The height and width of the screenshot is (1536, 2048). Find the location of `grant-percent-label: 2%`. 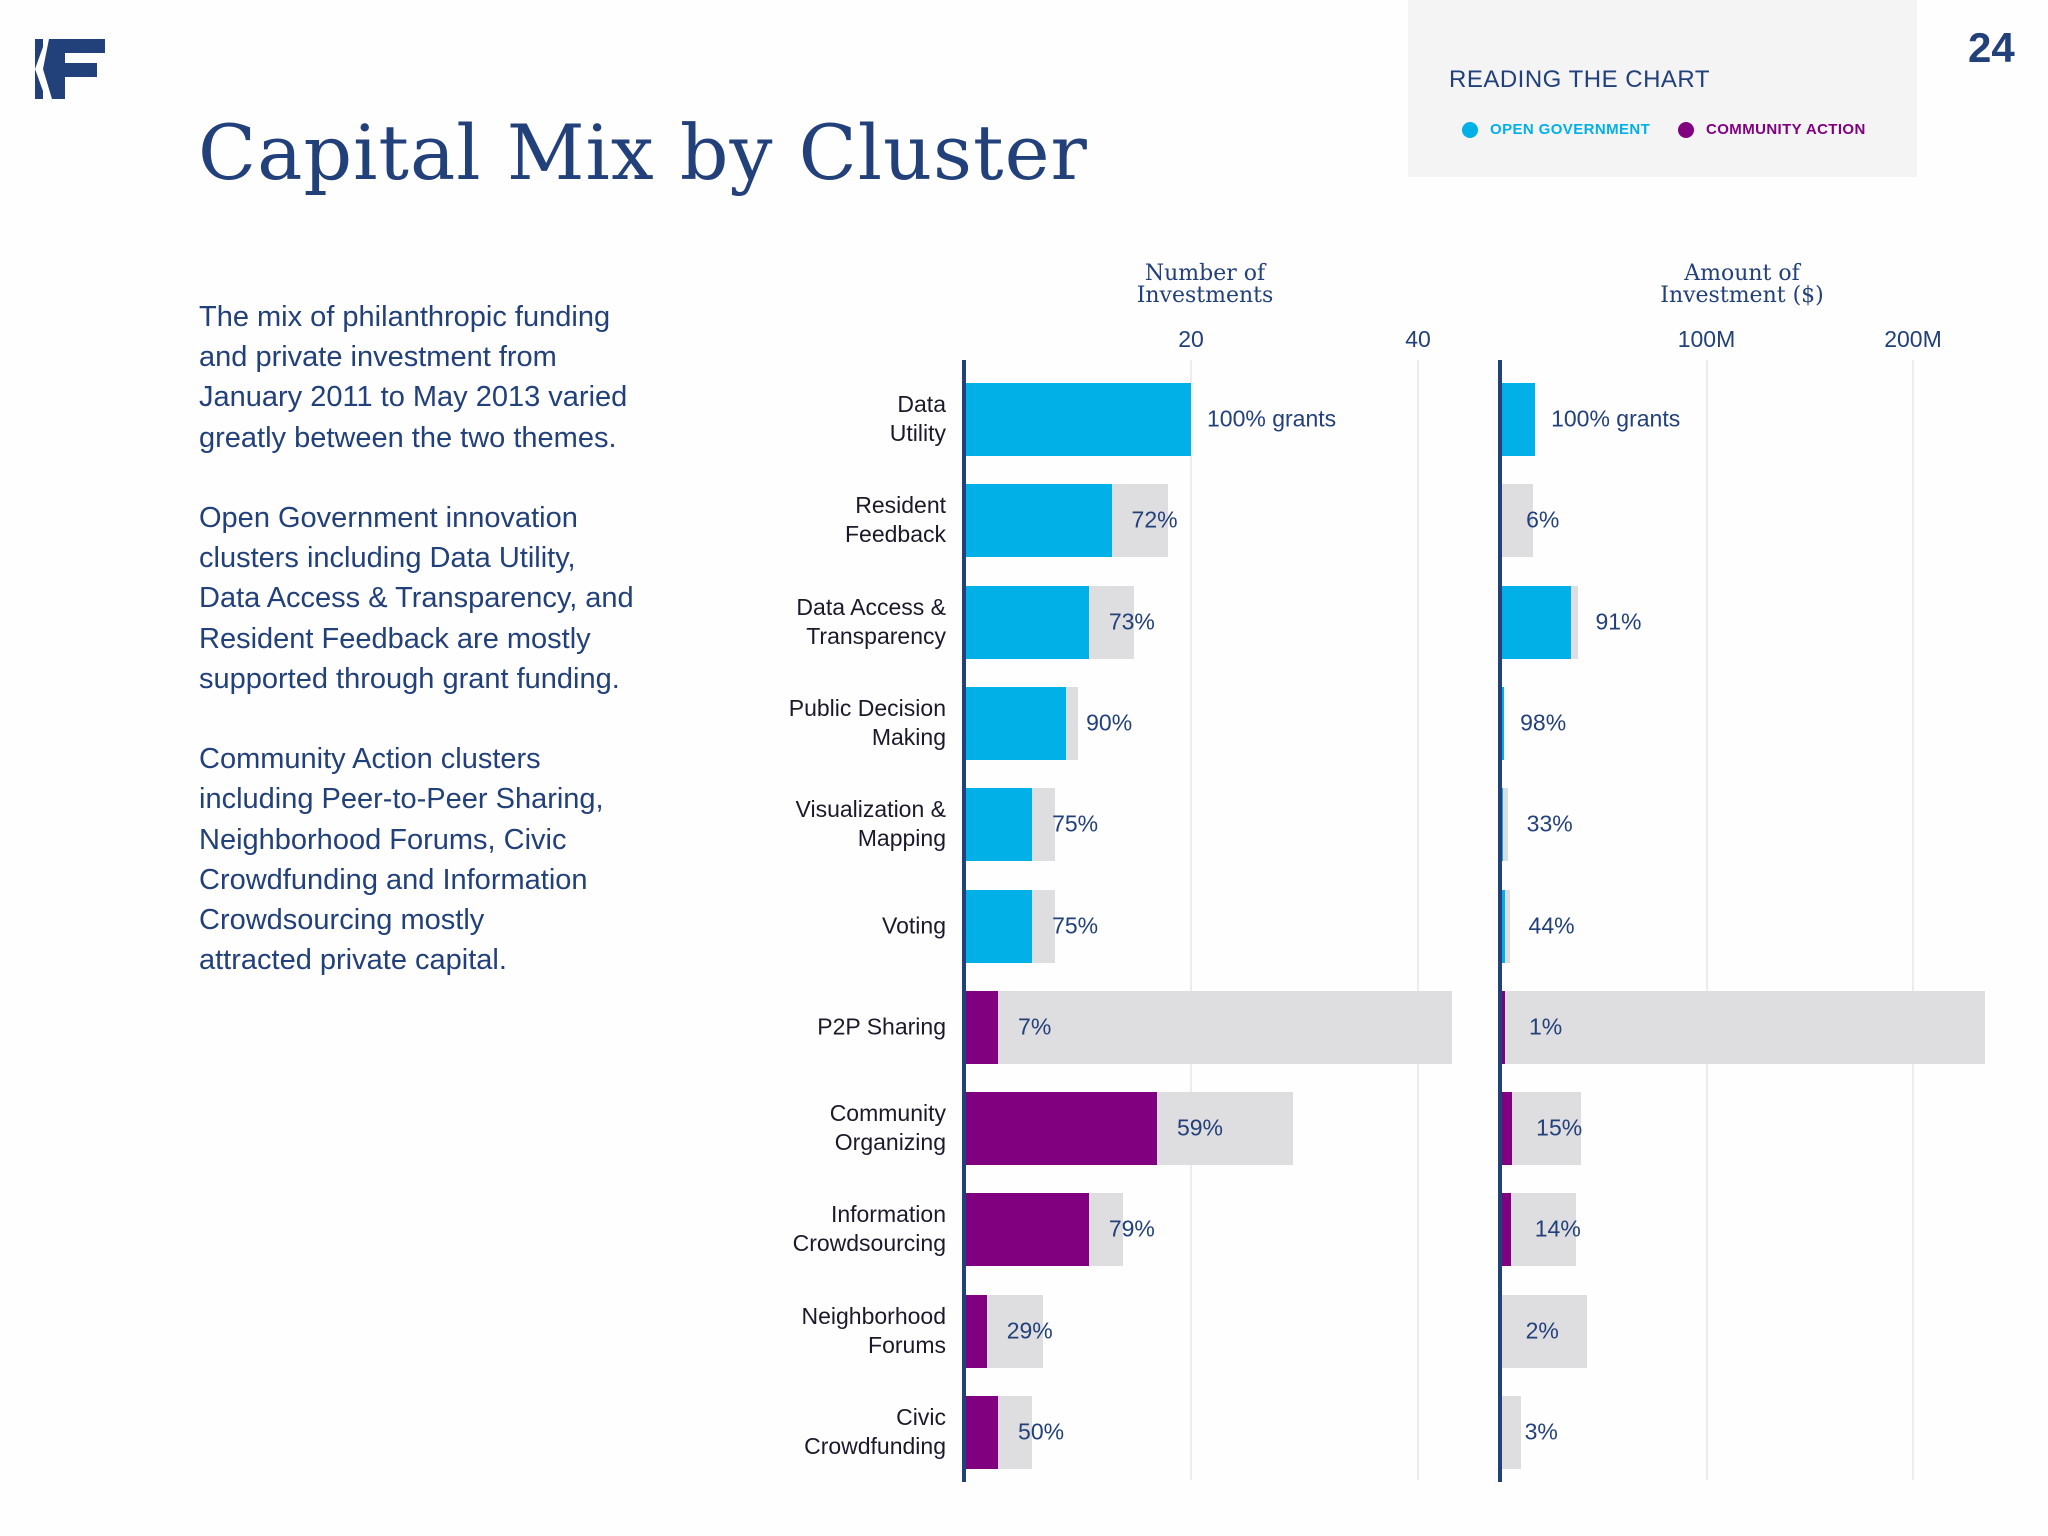

grant-percent-label: 2% is located at coordinates (1542, 1330).